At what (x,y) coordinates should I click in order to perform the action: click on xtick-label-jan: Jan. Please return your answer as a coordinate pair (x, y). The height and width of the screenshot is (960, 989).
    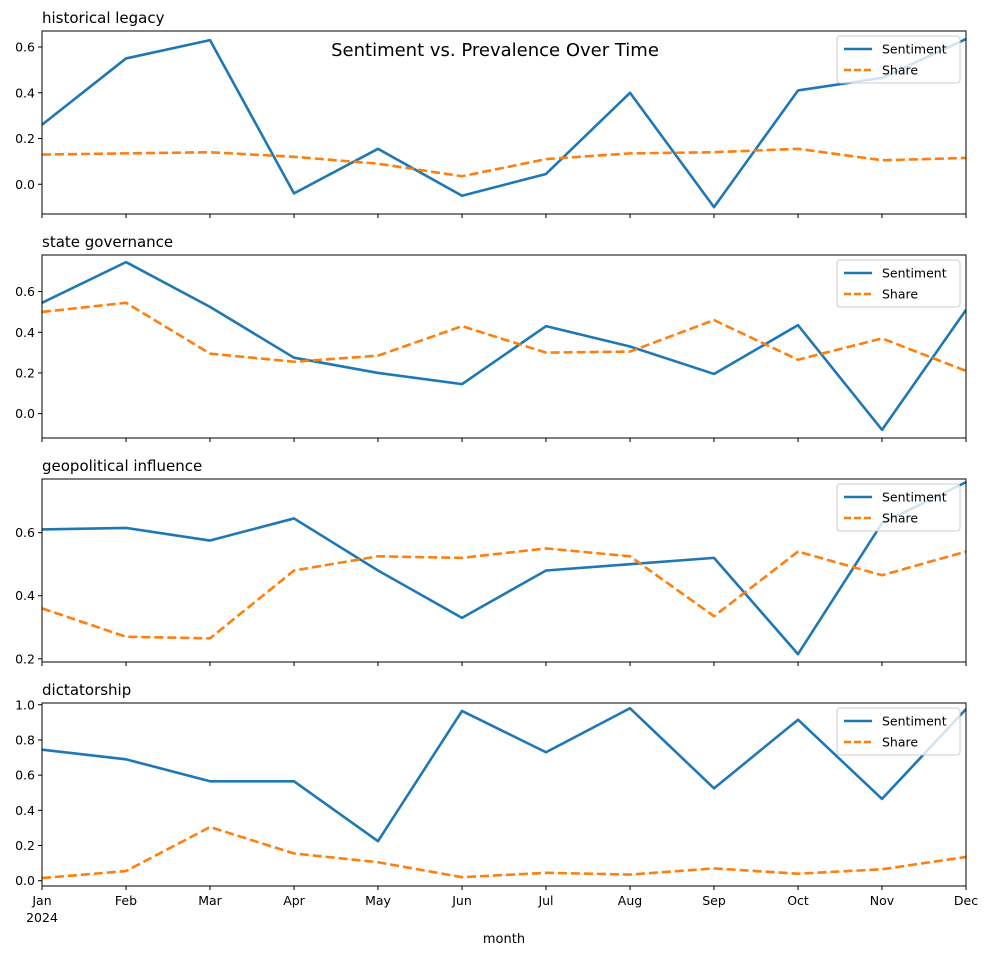
    Looking at the image, I should click on (41, 900).